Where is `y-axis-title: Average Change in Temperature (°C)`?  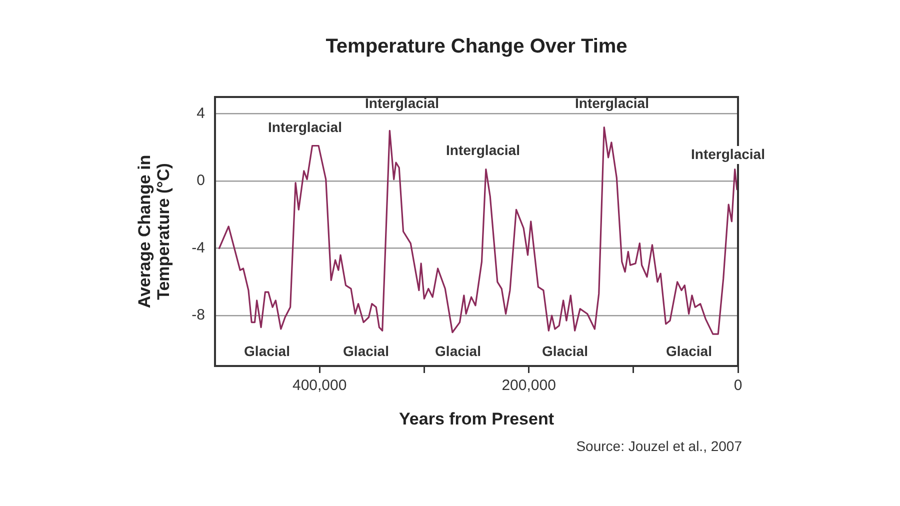 y-axis-title: Average Change in Temperature (°C) is located at coordinates (154, 231).